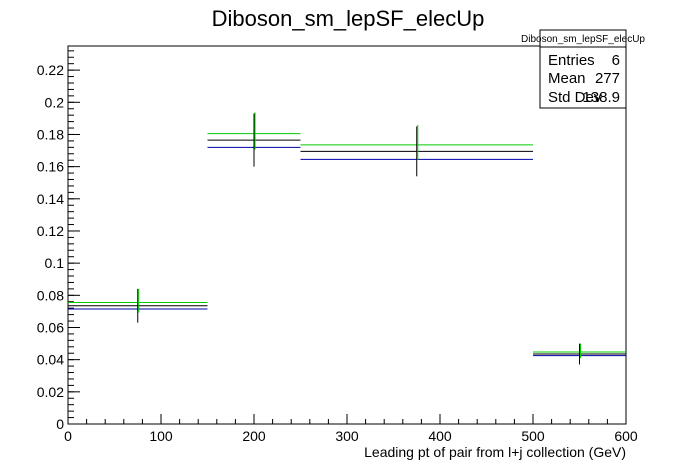 The height and width of the screenshot is (472, 696). Describe the element at coordinates (347, 436) in the screenshot. I see `x-tick-label: 300` at that location.